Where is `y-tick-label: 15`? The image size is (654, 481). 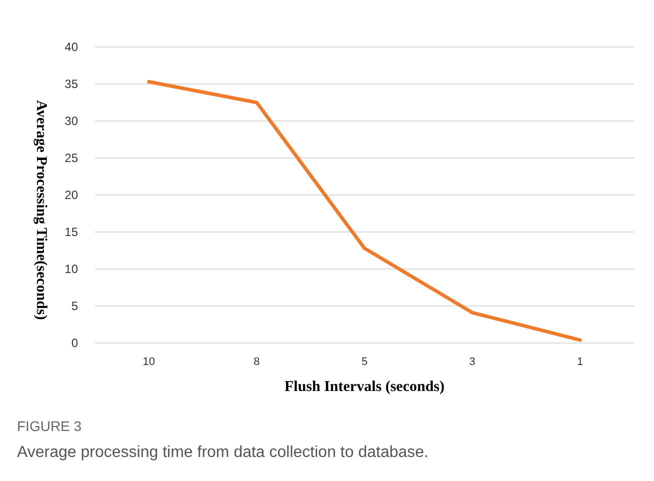
y-tick-label: 15 is located at coordinates (71, 232).